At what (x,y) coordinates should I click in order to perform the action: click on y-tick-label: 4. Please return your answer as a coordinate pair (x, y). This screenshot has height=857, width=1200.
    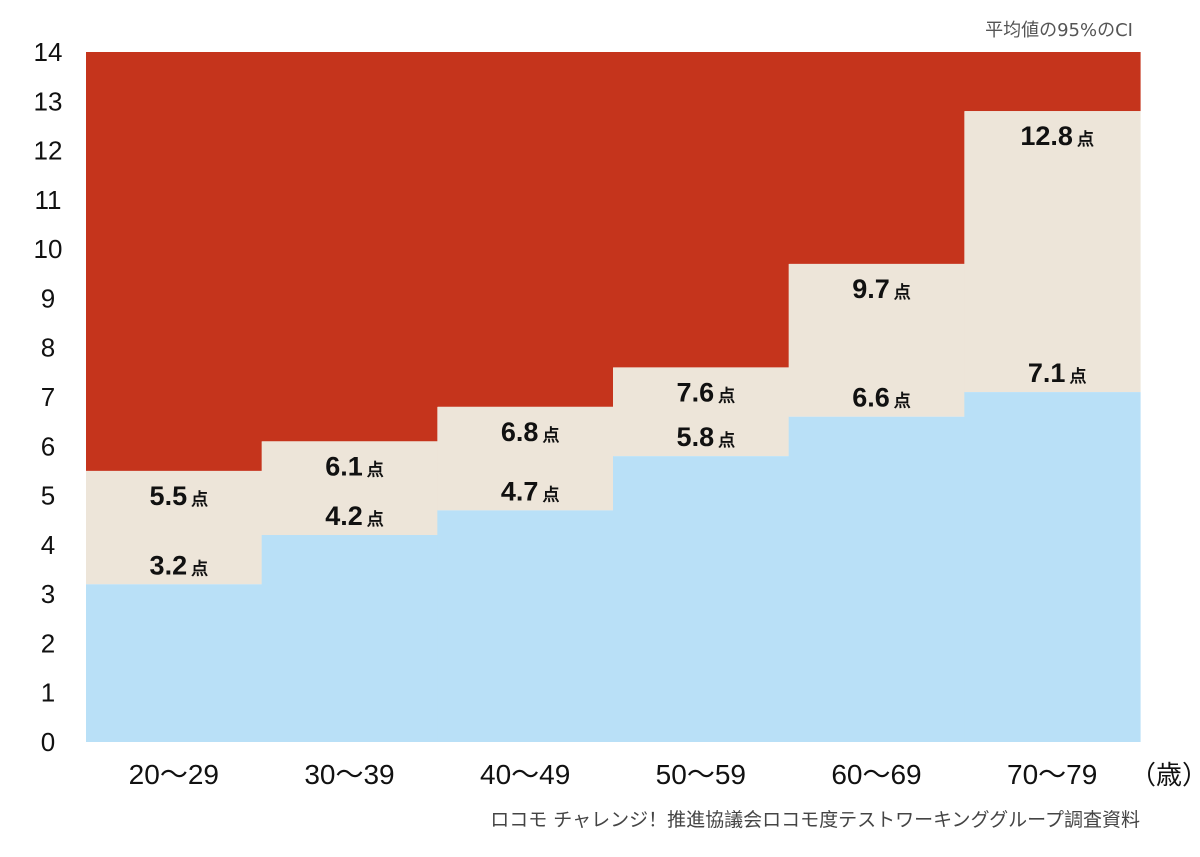
    Looking at the image, I should click on (48, 545).